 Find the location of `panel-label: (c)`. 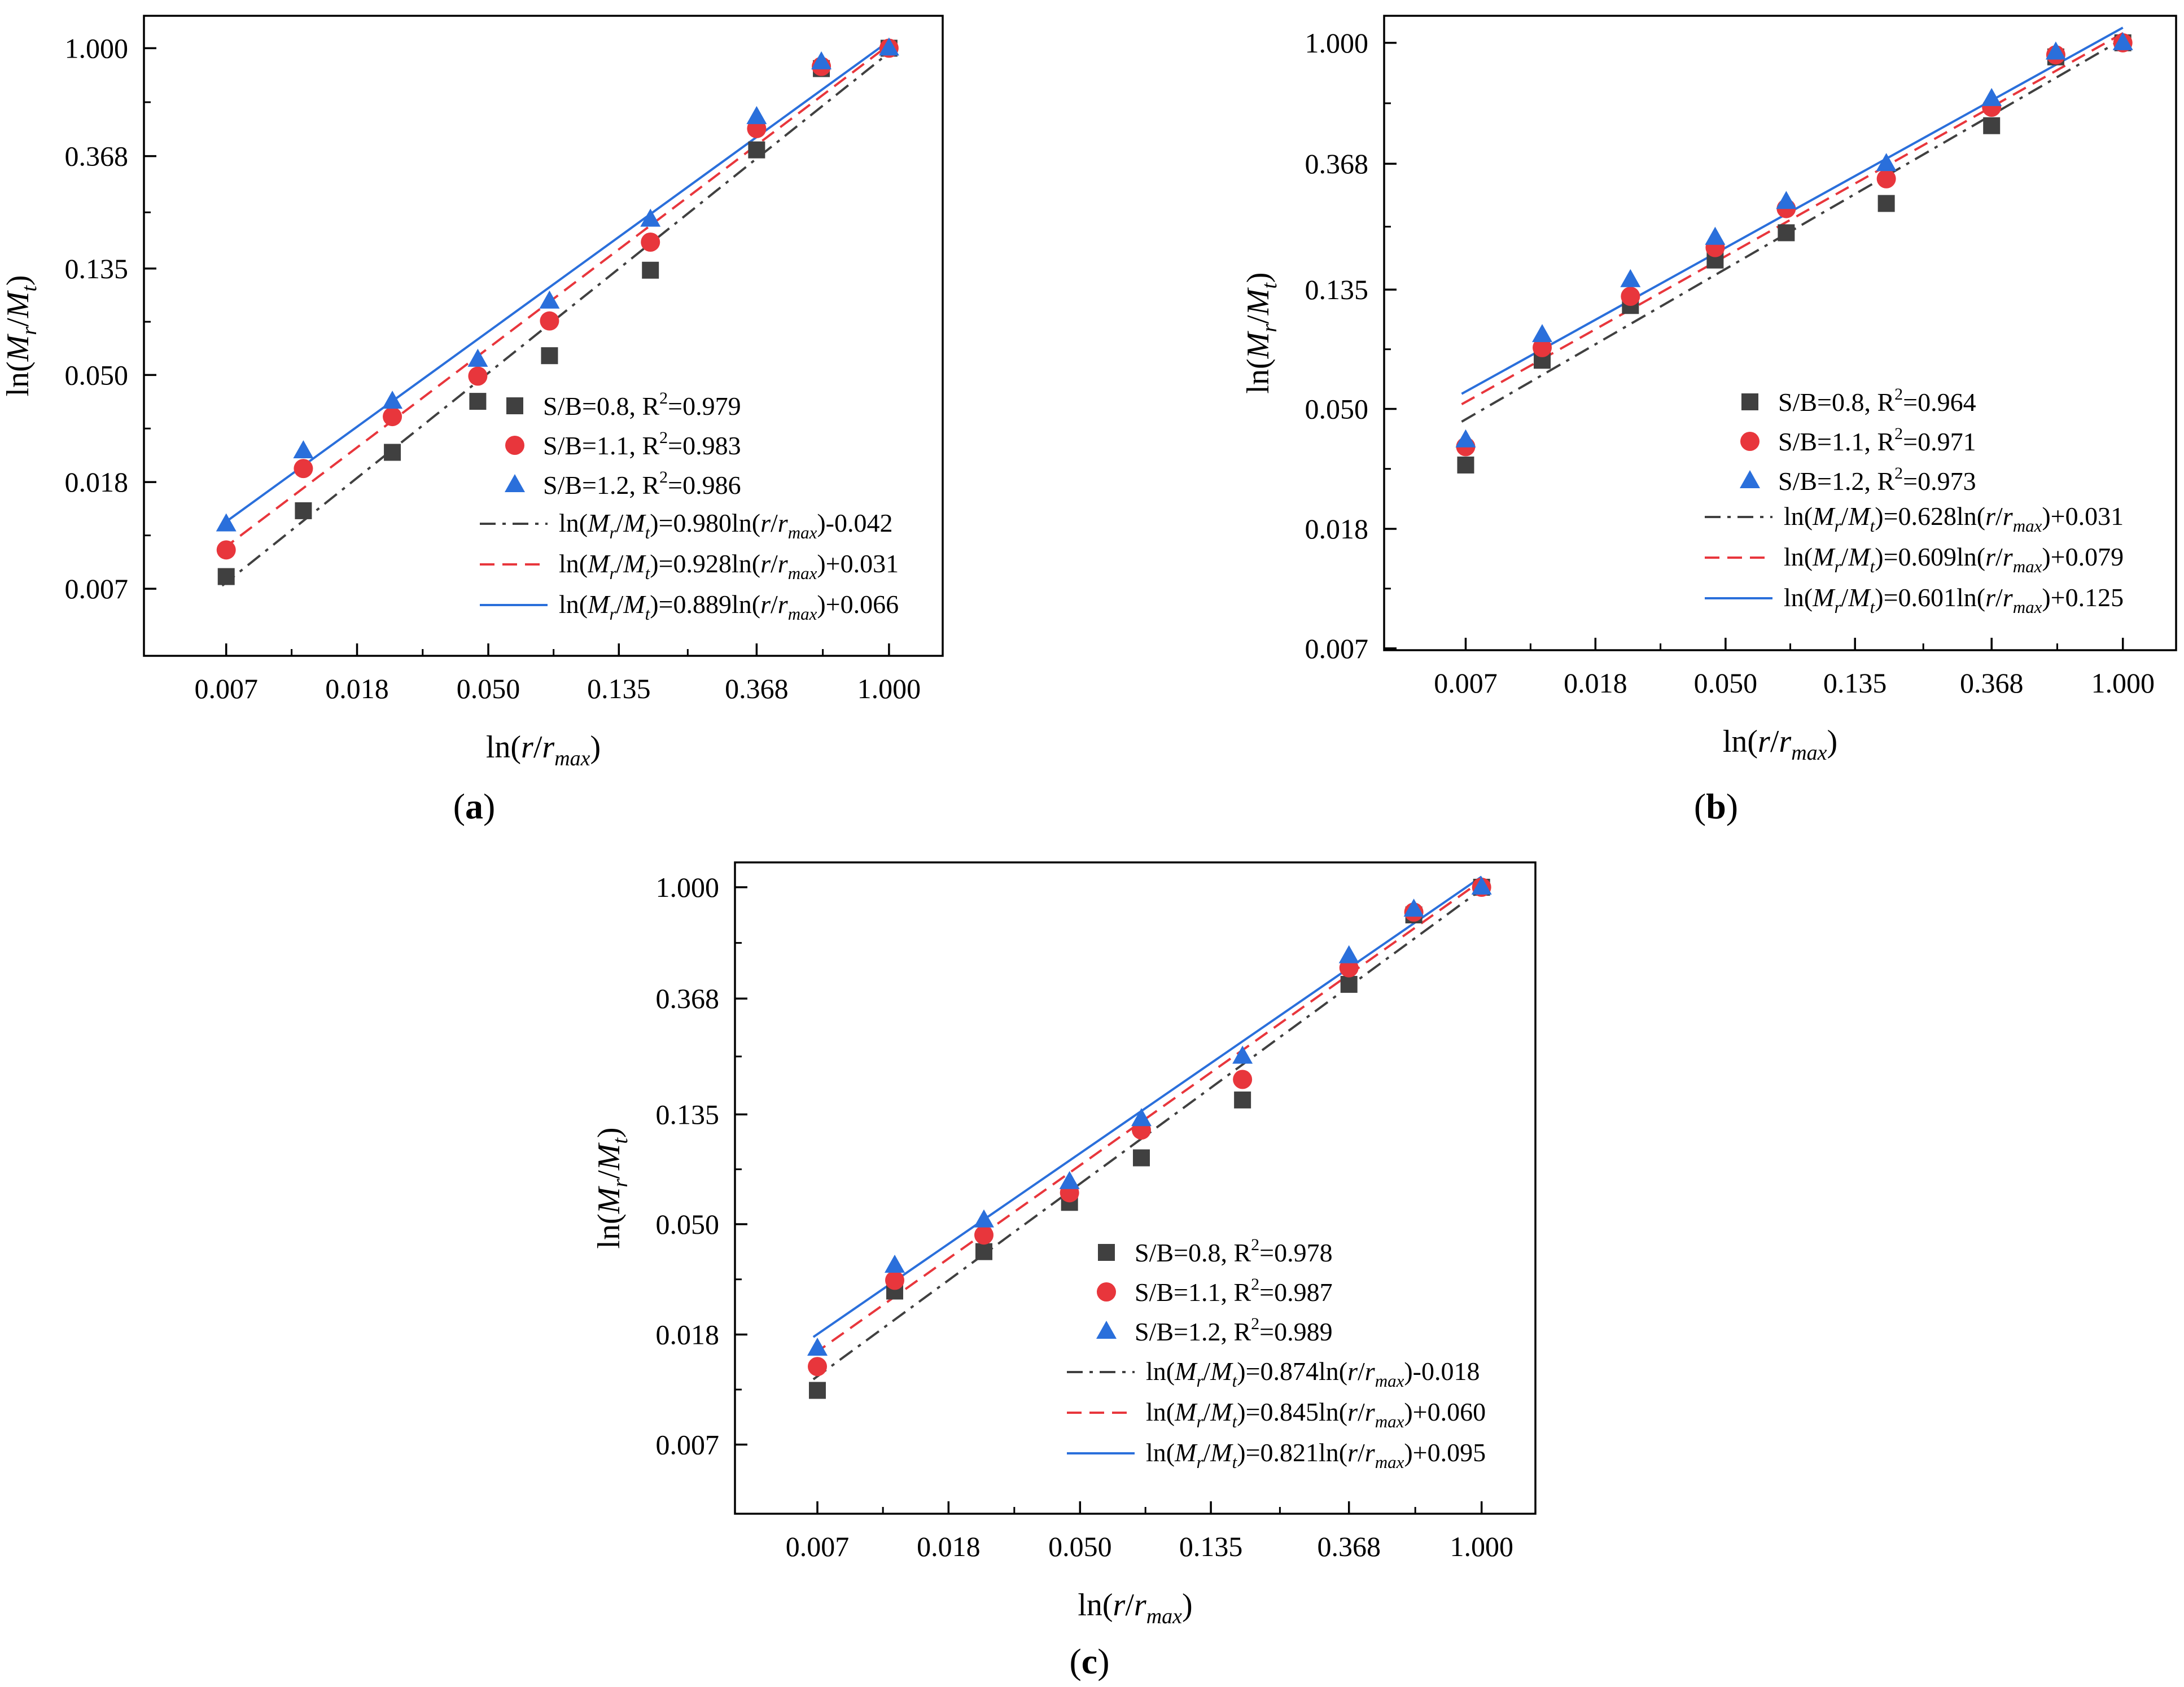

panel-label: (c) is located at coordinates (1089, 1661).